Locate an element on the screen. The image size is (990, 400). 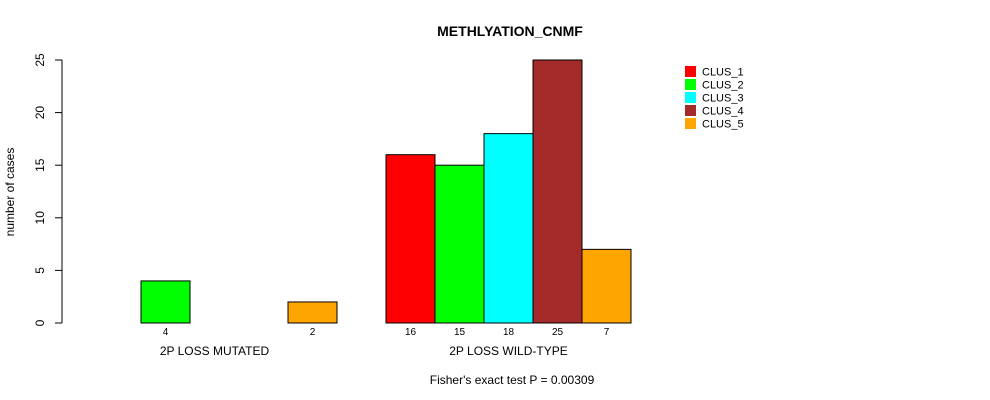
y-axis-ticks: 0 5 10 15 20 25 is located at coordinates (47, 189).